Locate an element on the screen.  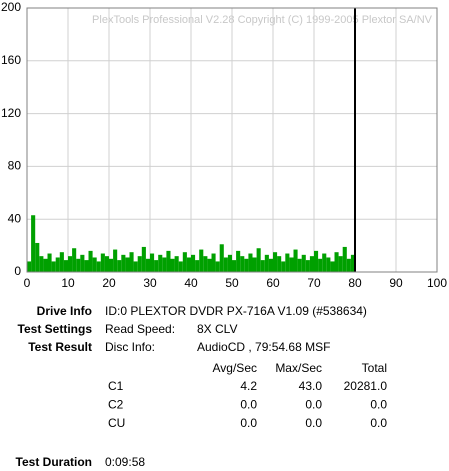
info-label: Test Settings is located at coordinates (55, 329).